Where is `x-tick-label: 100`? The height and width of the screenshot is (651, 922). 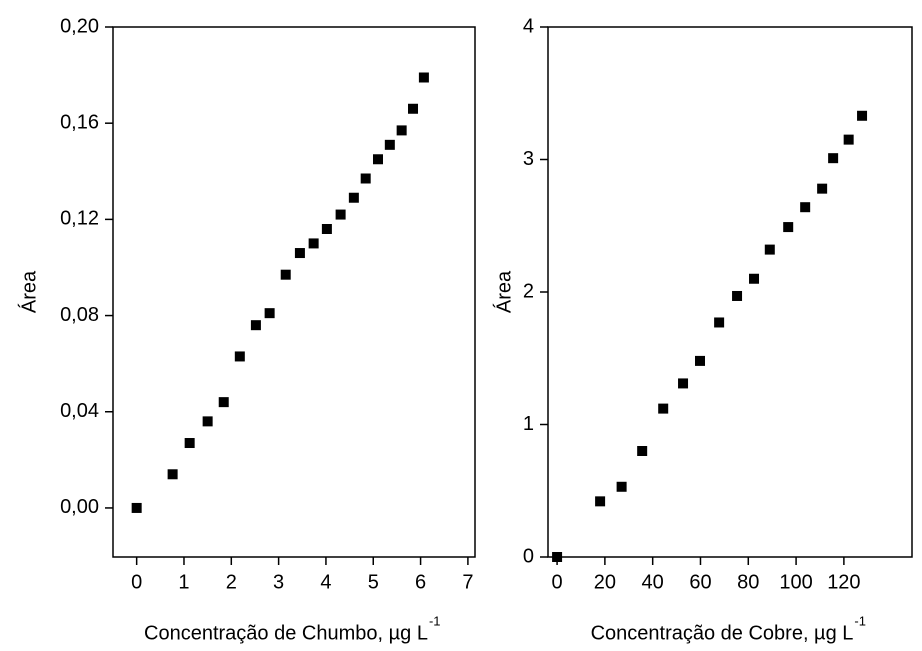 x-tick-label: 100 is located at coordinates (795, 582).